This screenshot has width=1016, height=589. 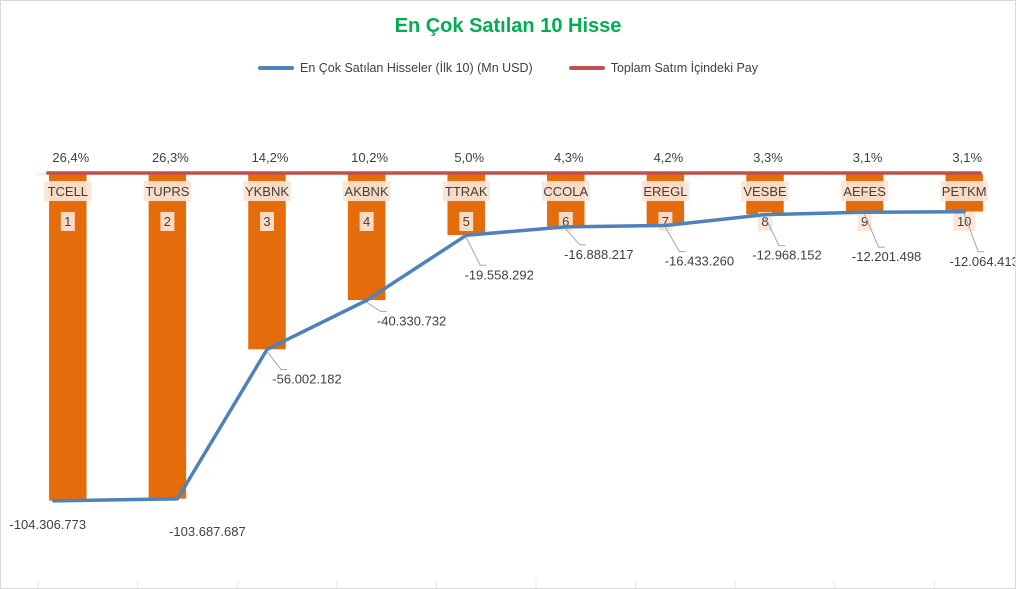 I want to click on category-label: AEFES, so click(x=864, y=191).